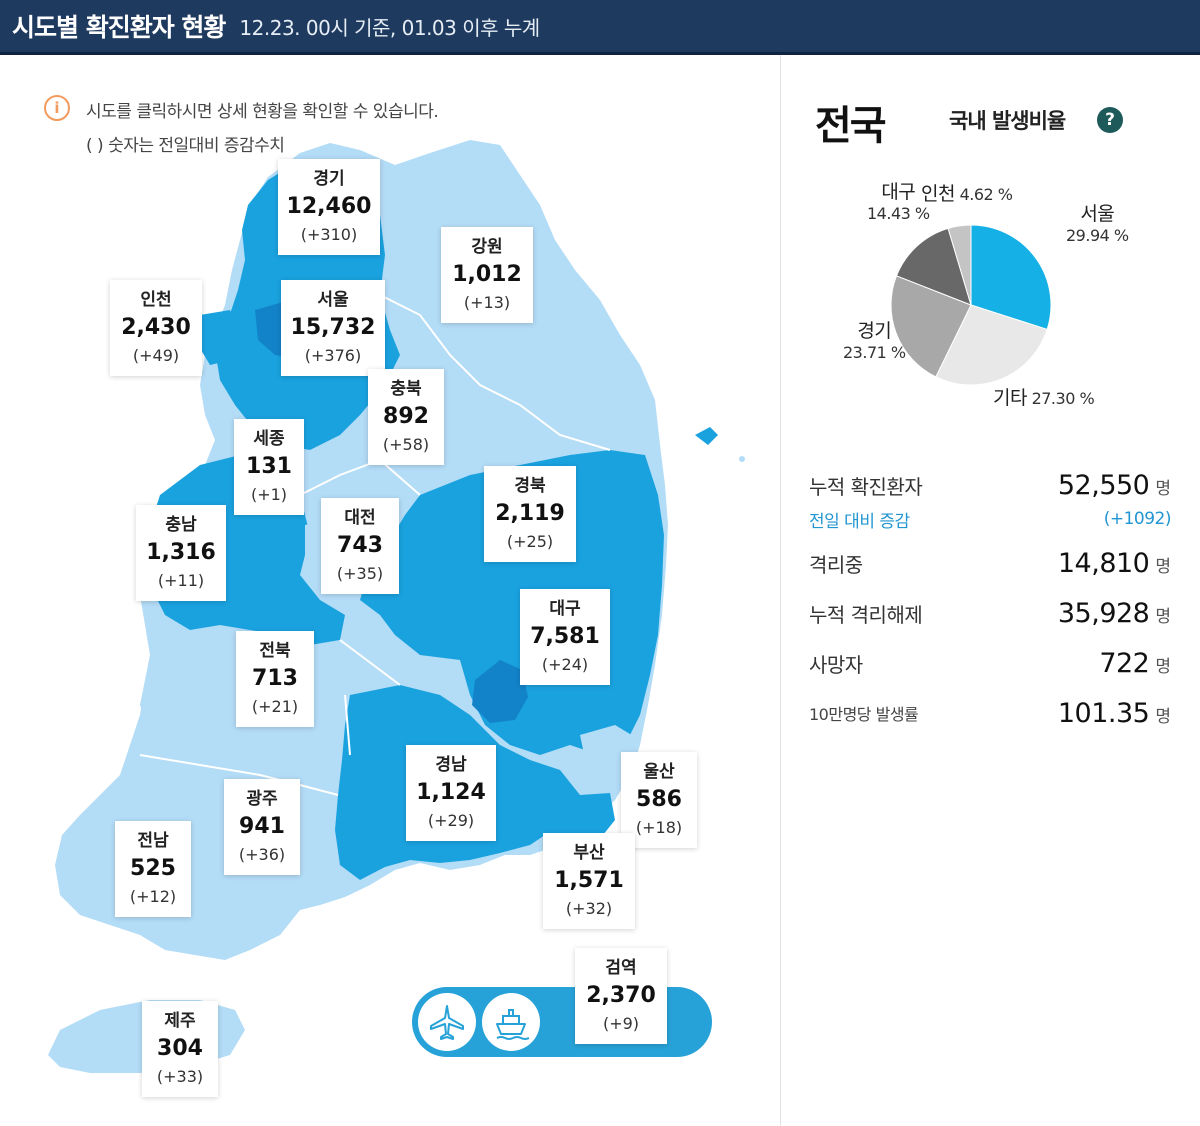 The height and width of the screenshot is (1126, 1200). I want to click on region-diff: (+25), so click(530, 541).